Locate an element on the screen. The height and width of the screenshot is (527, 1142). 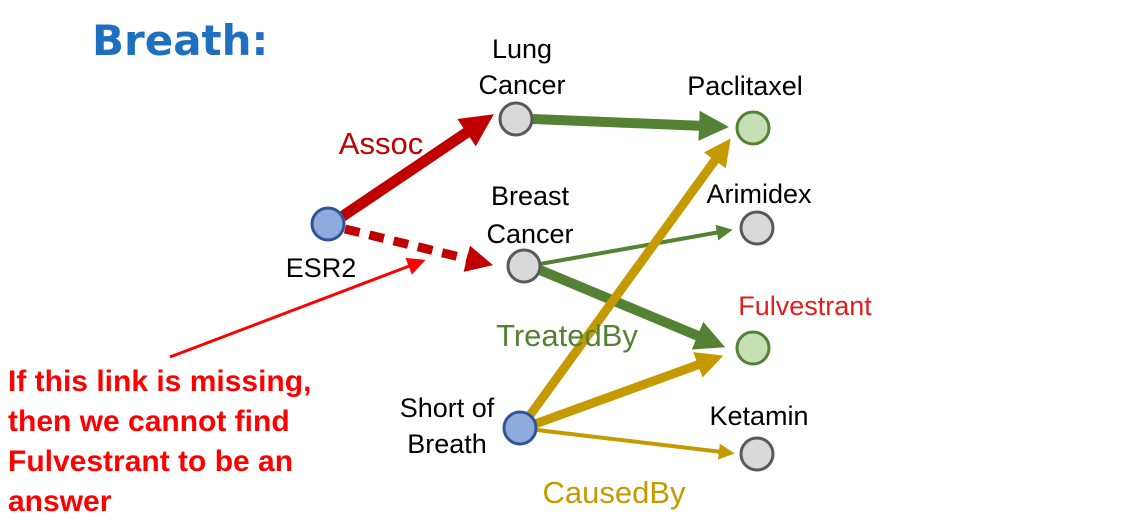
node-label-breast-cancer-2: Cancer is located at coordinates (529, 234).